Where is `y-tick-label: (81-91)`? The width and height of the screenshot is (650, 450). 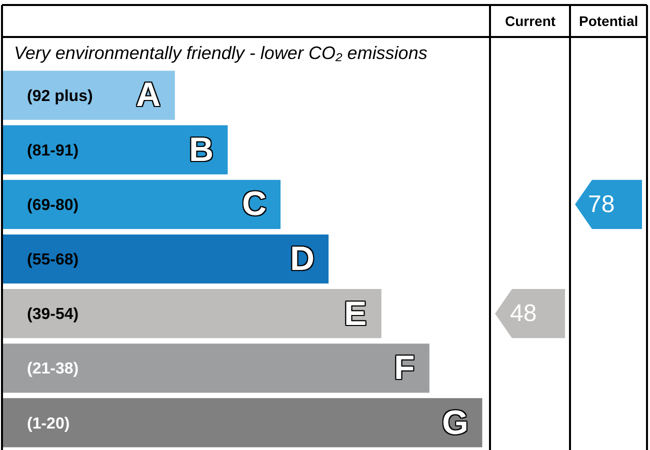
y-tick-label: (81-91) is located at coordinates (53, 151).